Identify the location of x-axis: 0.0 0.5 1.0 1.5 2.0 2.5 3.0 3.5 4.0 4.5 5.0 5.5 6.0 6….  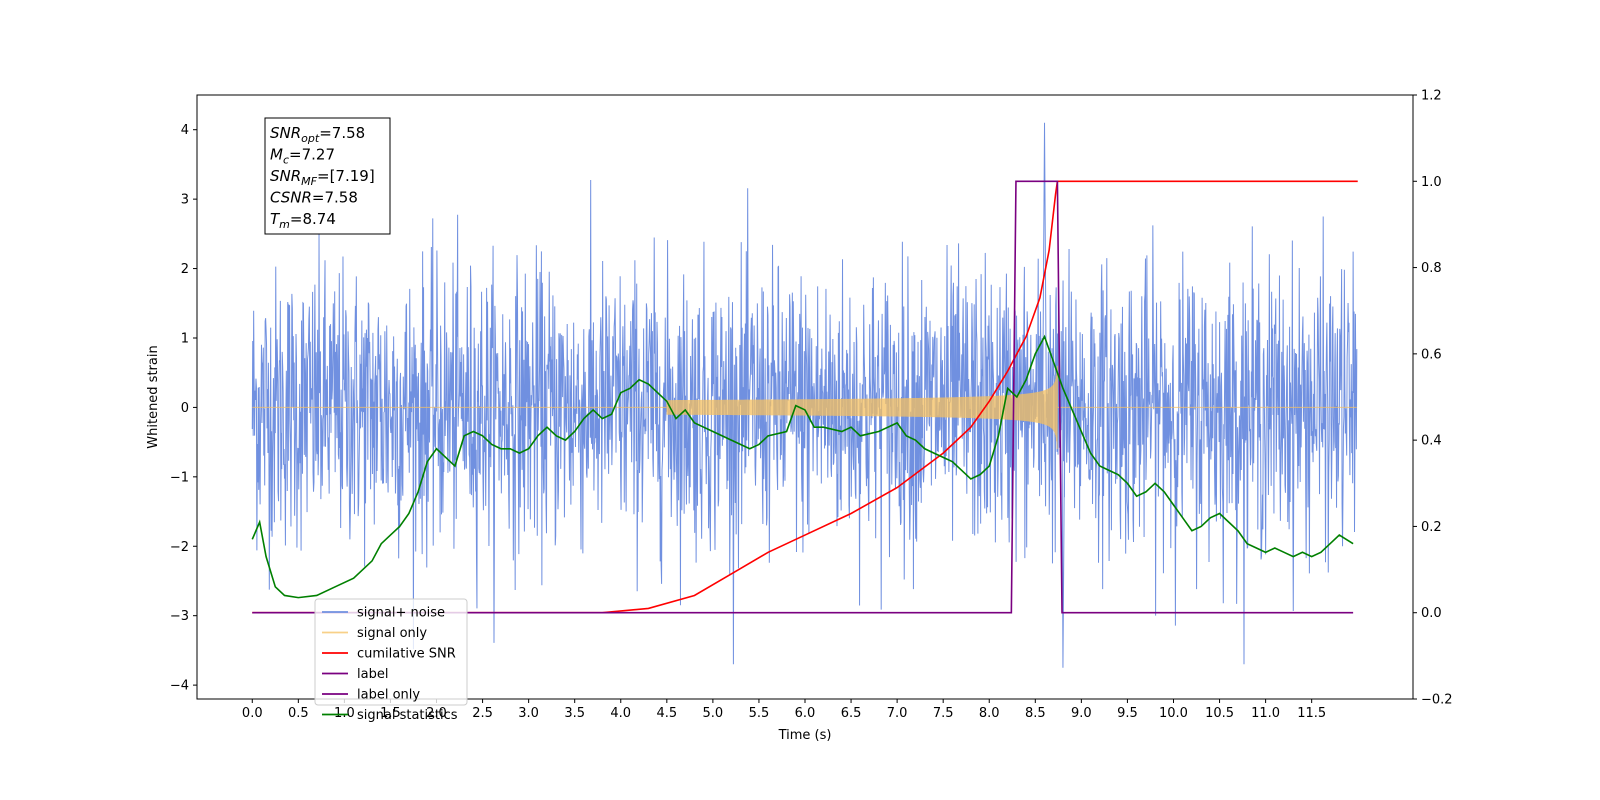
(784, 710).